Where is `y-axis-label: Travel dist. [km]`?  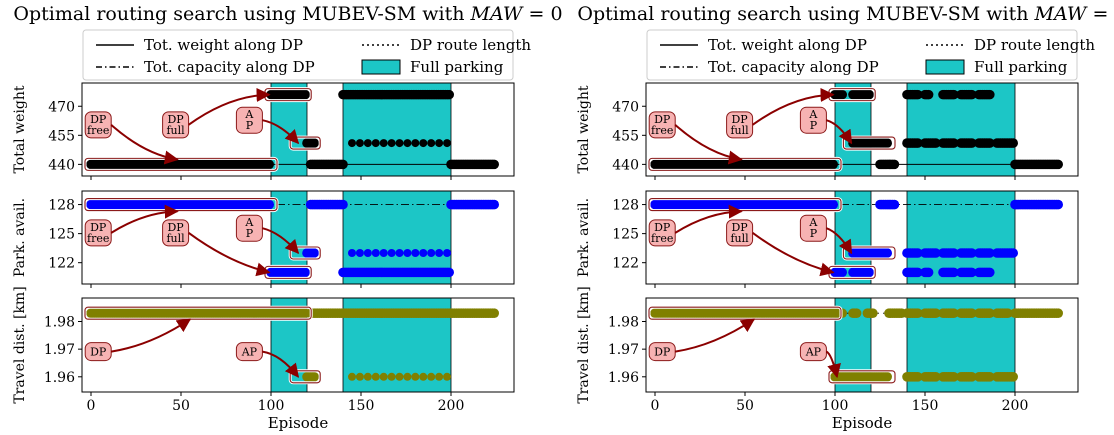
y-axis-label: Travel dist. [km] is located at coordinates (584, 344).